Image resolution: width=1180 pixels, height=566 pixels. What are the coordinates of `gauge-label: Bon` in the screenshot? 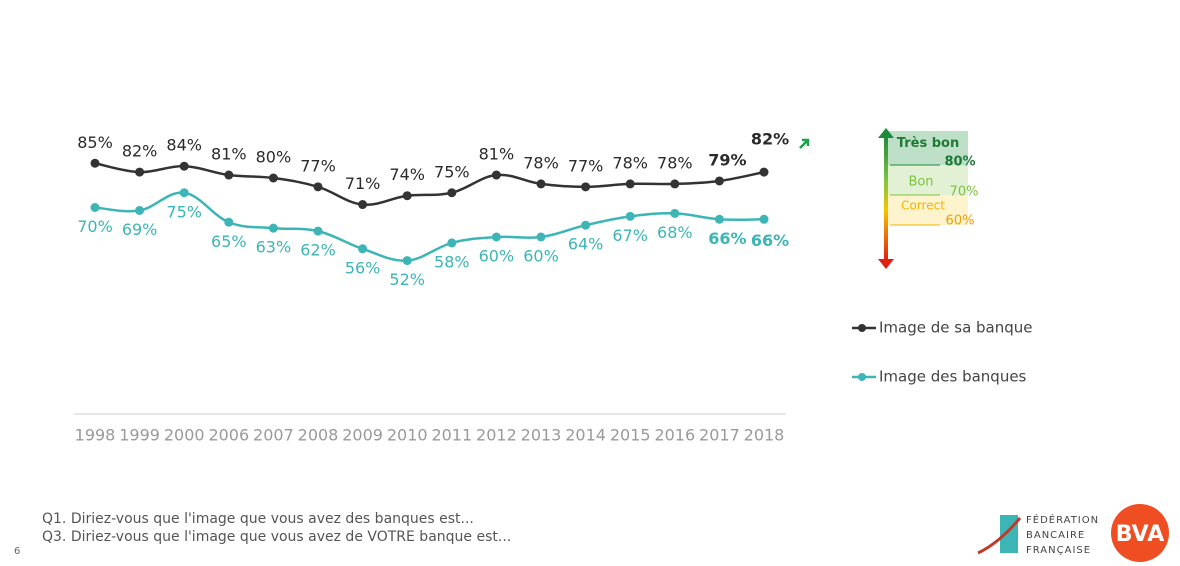 It's located at (920, 182).